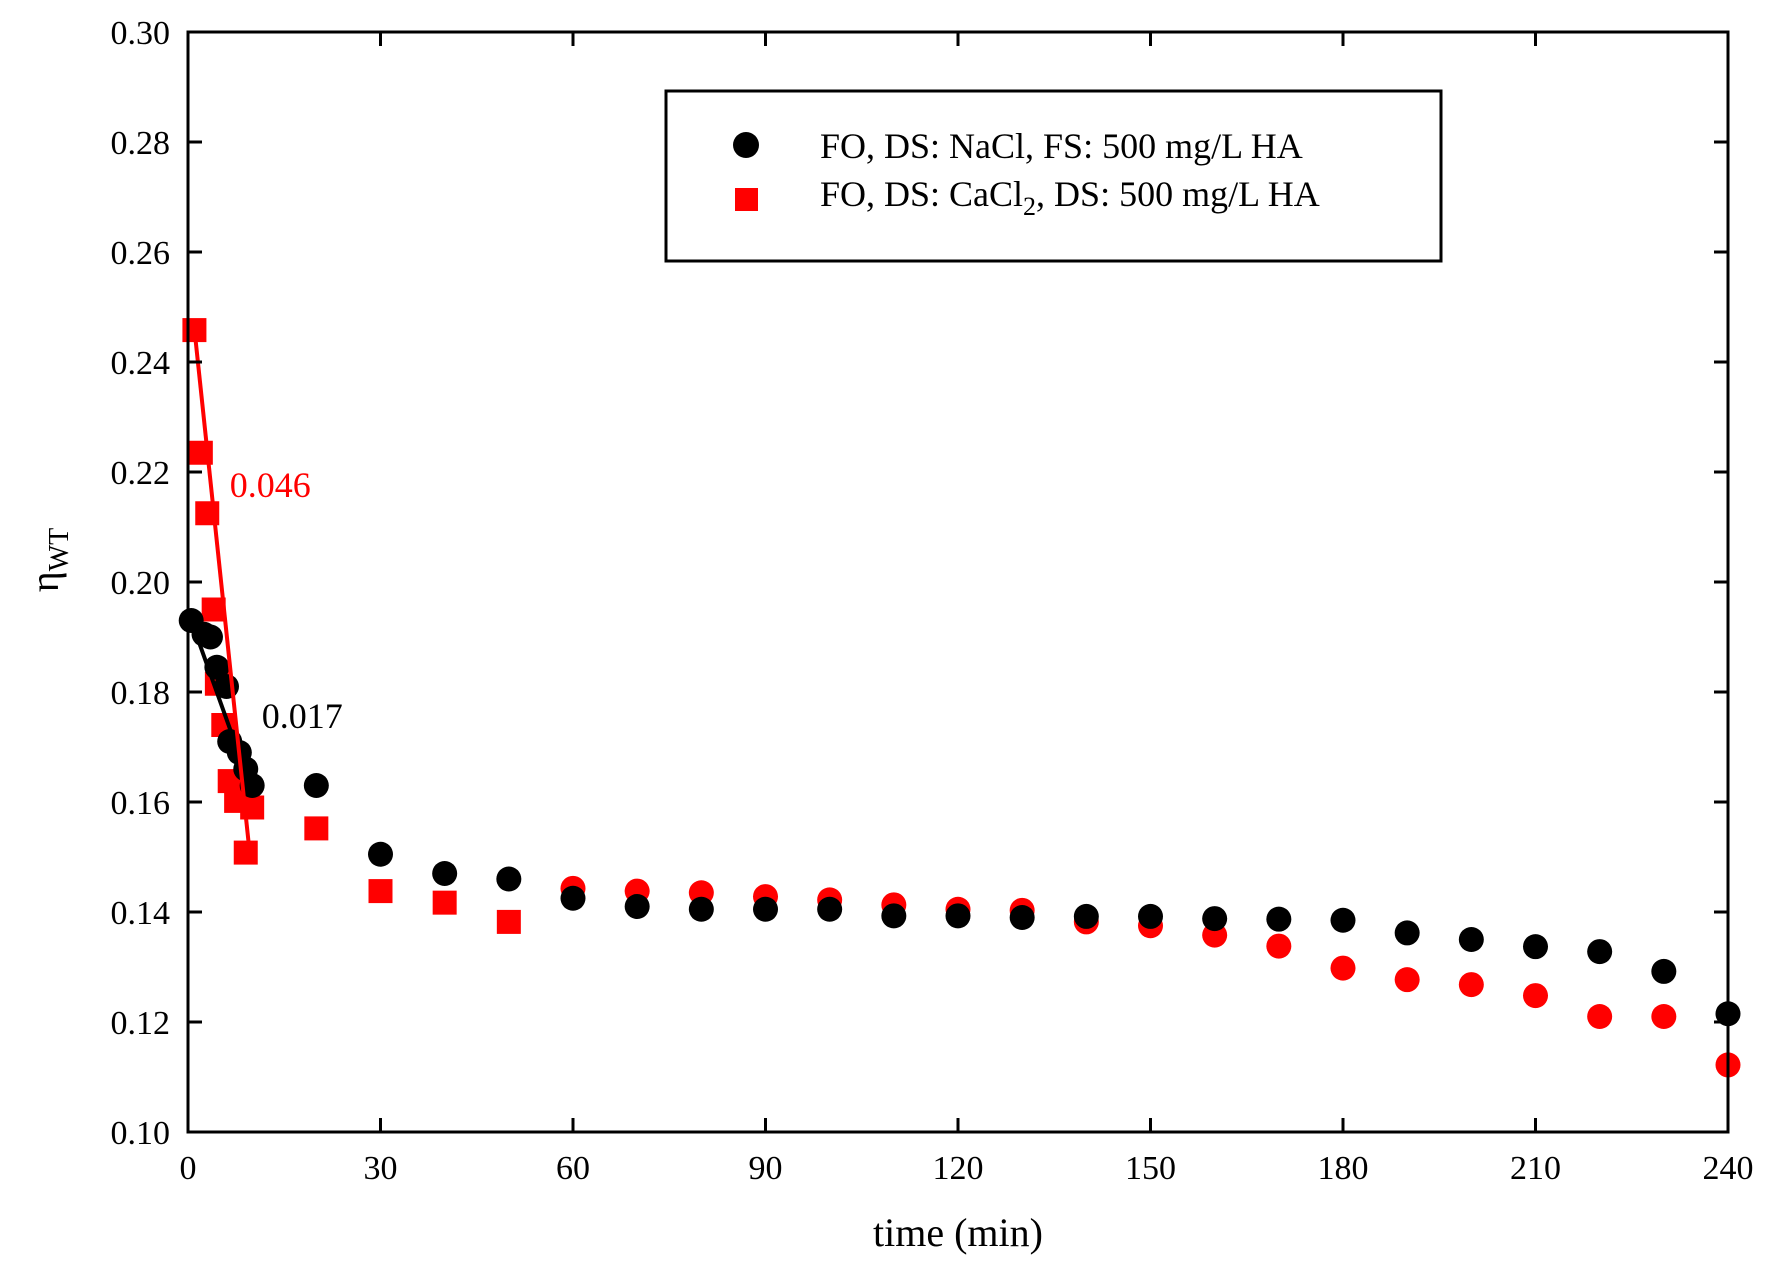  What do you see at coordinates (141, 143) in the screenshot?
I see `y-tick-label: 0.28` at bounding box center [141, 143].